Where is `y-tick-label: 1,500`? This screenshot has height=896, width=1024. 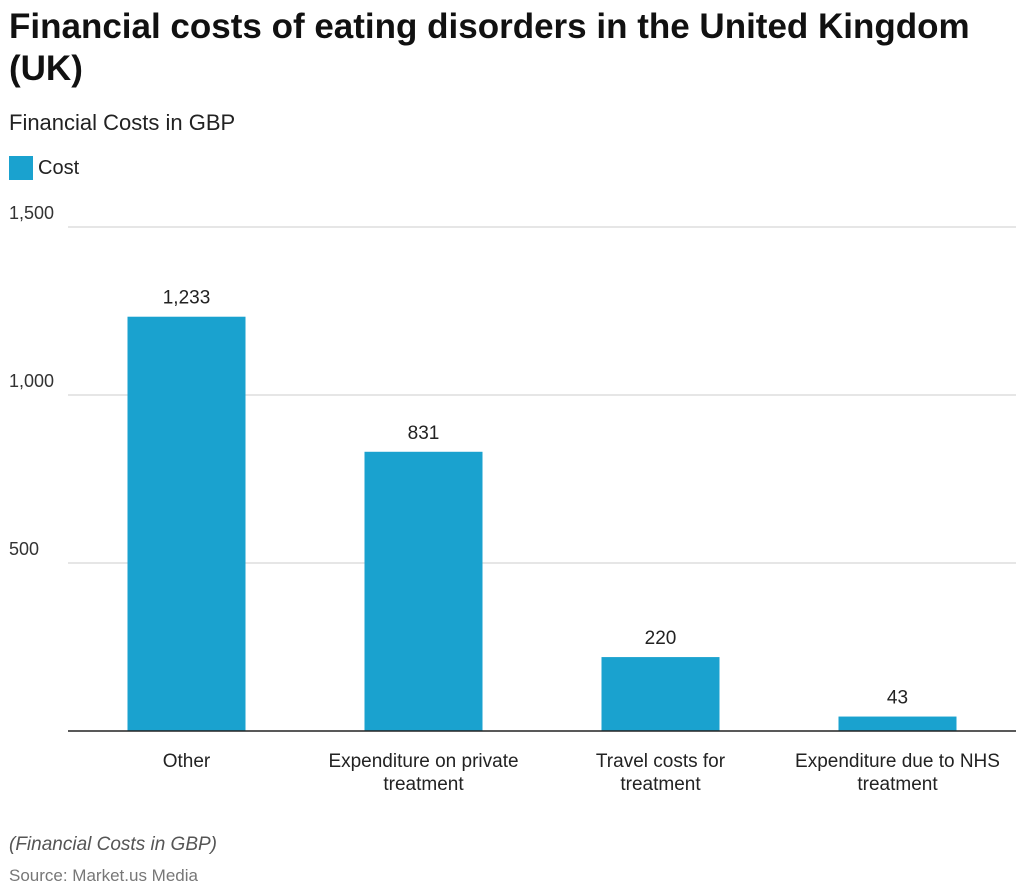
y-tick-label: 1,500 is located at coordinates (31, 213).